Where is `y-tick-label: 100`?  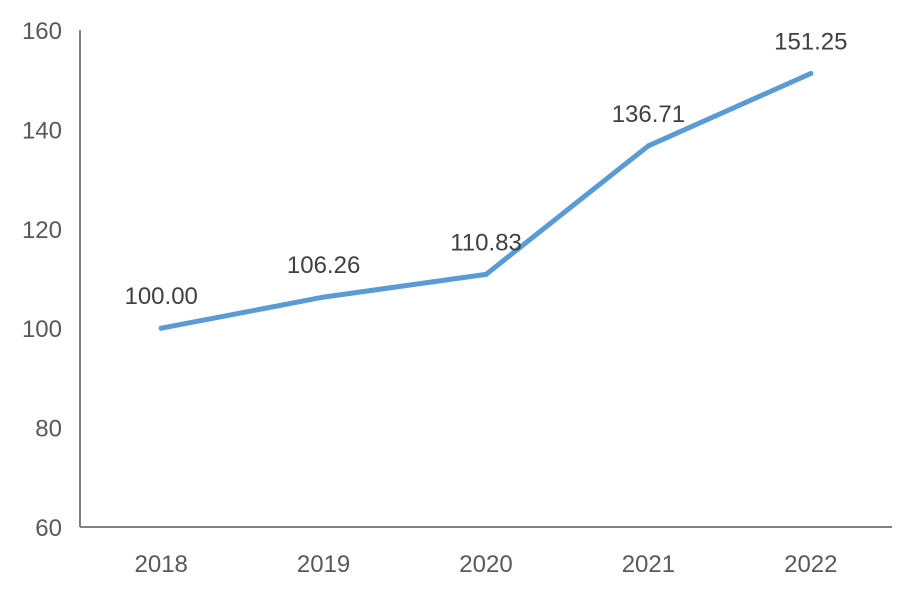
y-tick-label: 100 is located at coordinates (42, 329).